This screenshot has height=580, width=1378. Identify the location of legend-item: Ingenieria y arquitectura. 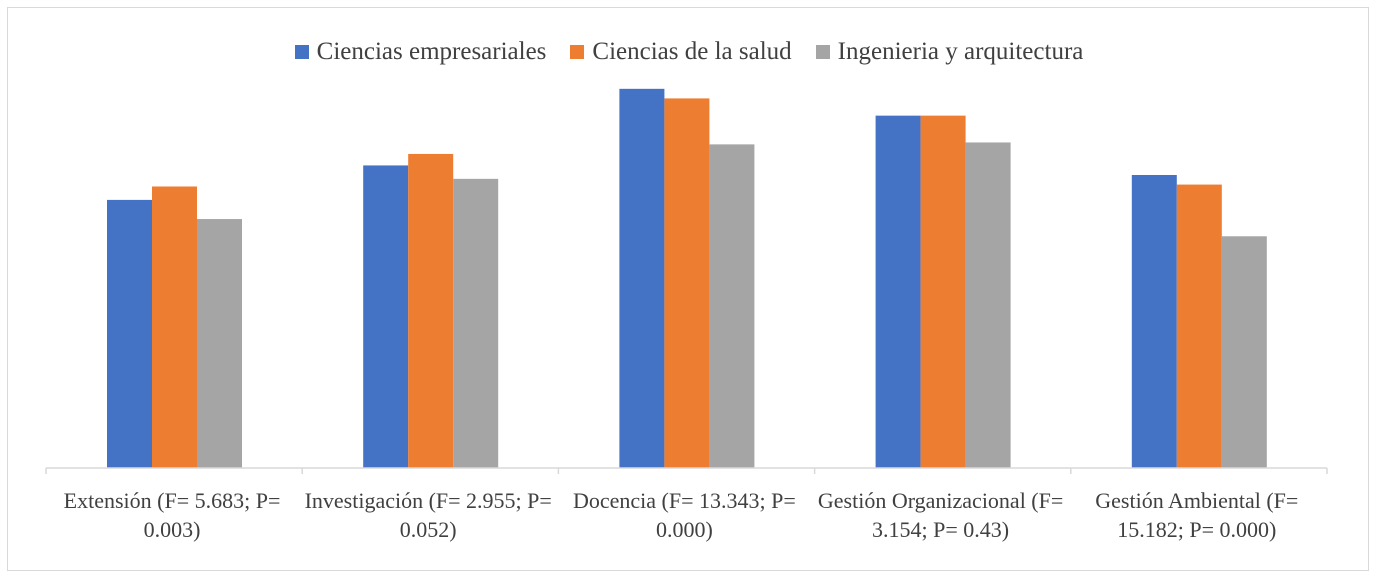
(949, 52).